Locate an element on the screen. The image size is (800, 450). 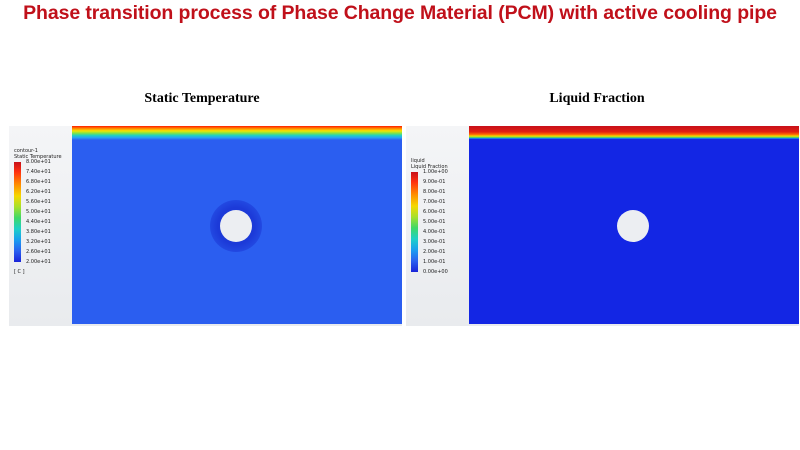
legend-tick-label: 3.20e+01 is located at coordinates (38, 242).